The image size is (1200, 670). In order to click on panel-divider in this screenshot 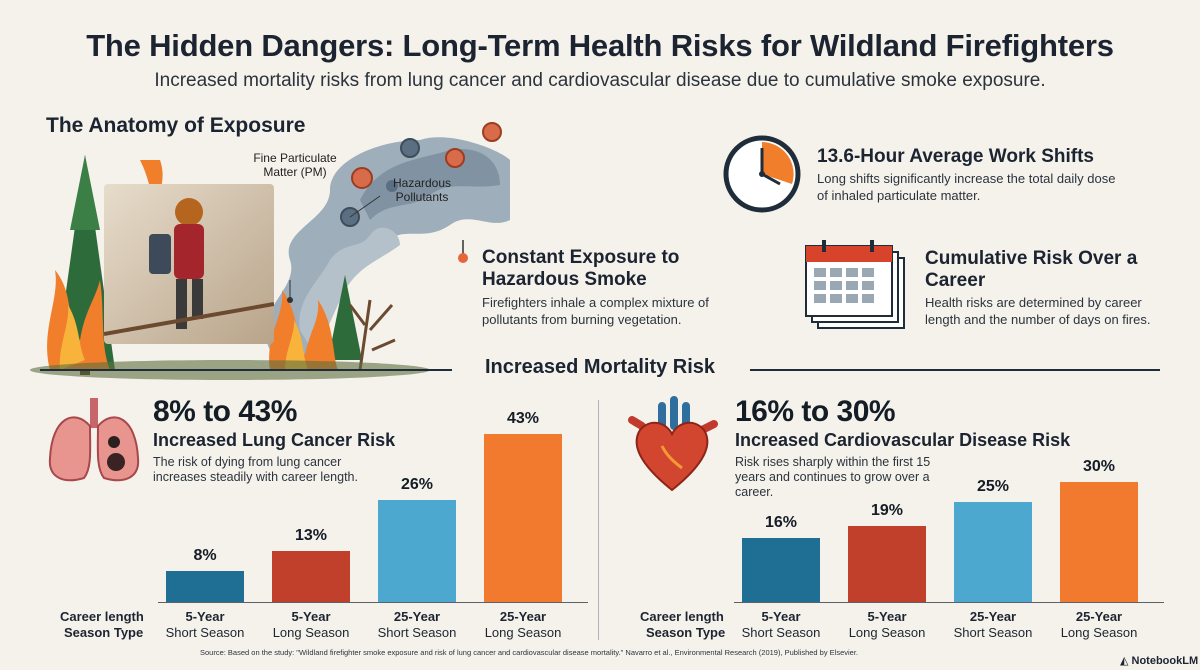, I will do `click(598, 520)`.